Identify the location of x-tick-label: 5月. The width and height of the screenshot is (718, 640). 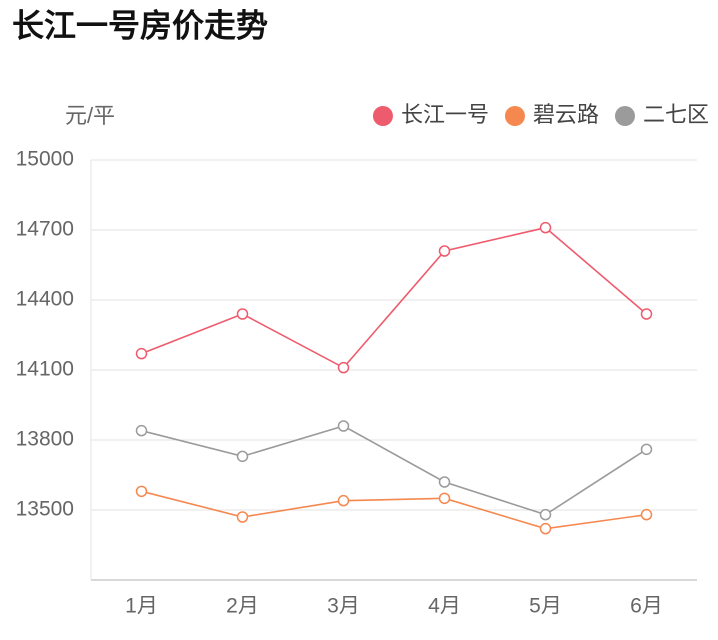
(545, 606).